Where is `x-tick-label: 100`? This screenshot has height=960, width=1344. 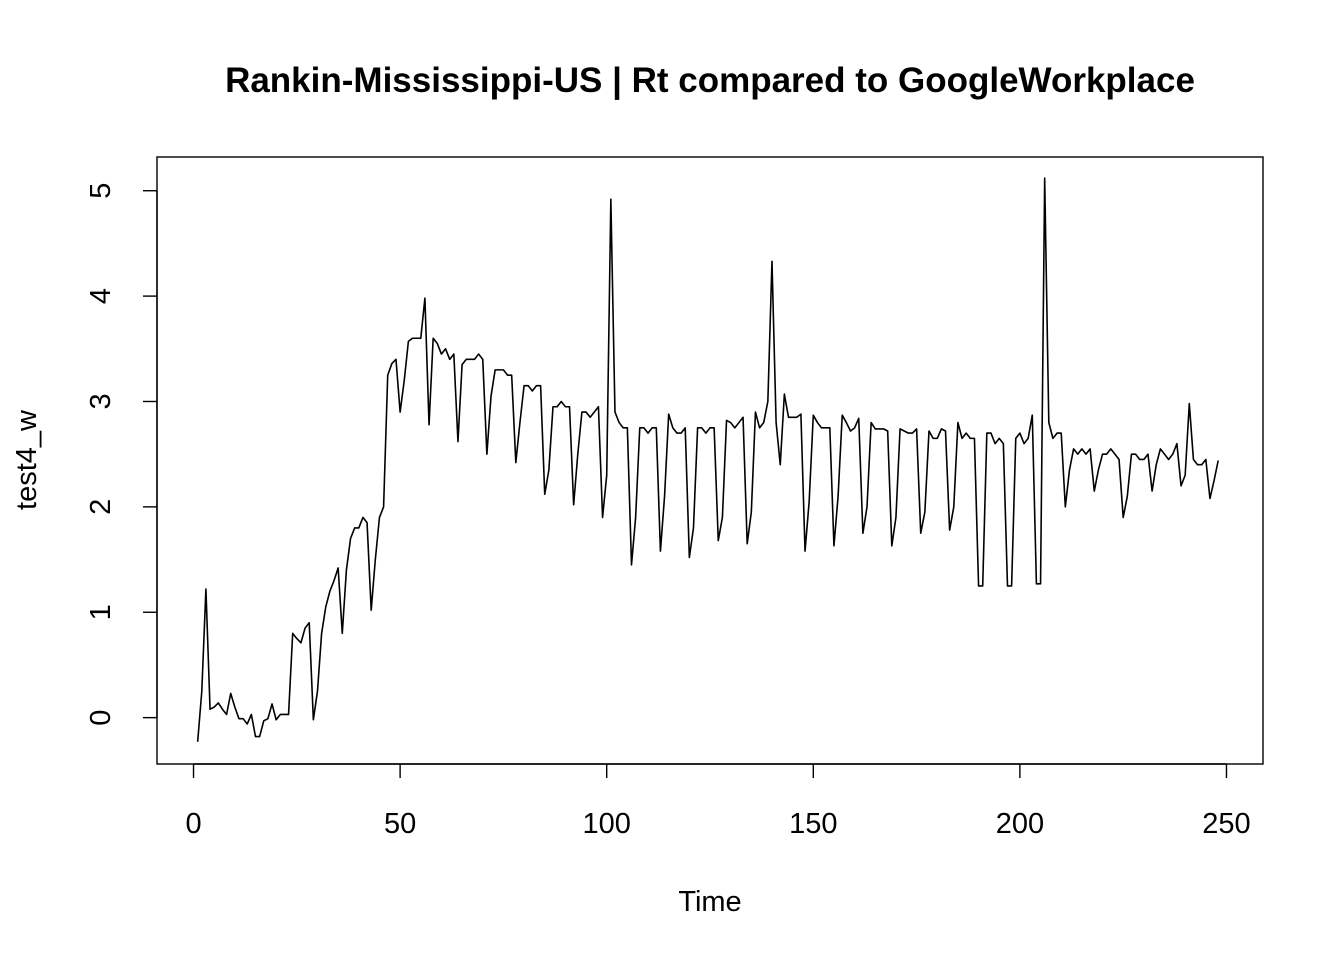
x-tick-label: 100 is located at coordinates (607, 824).